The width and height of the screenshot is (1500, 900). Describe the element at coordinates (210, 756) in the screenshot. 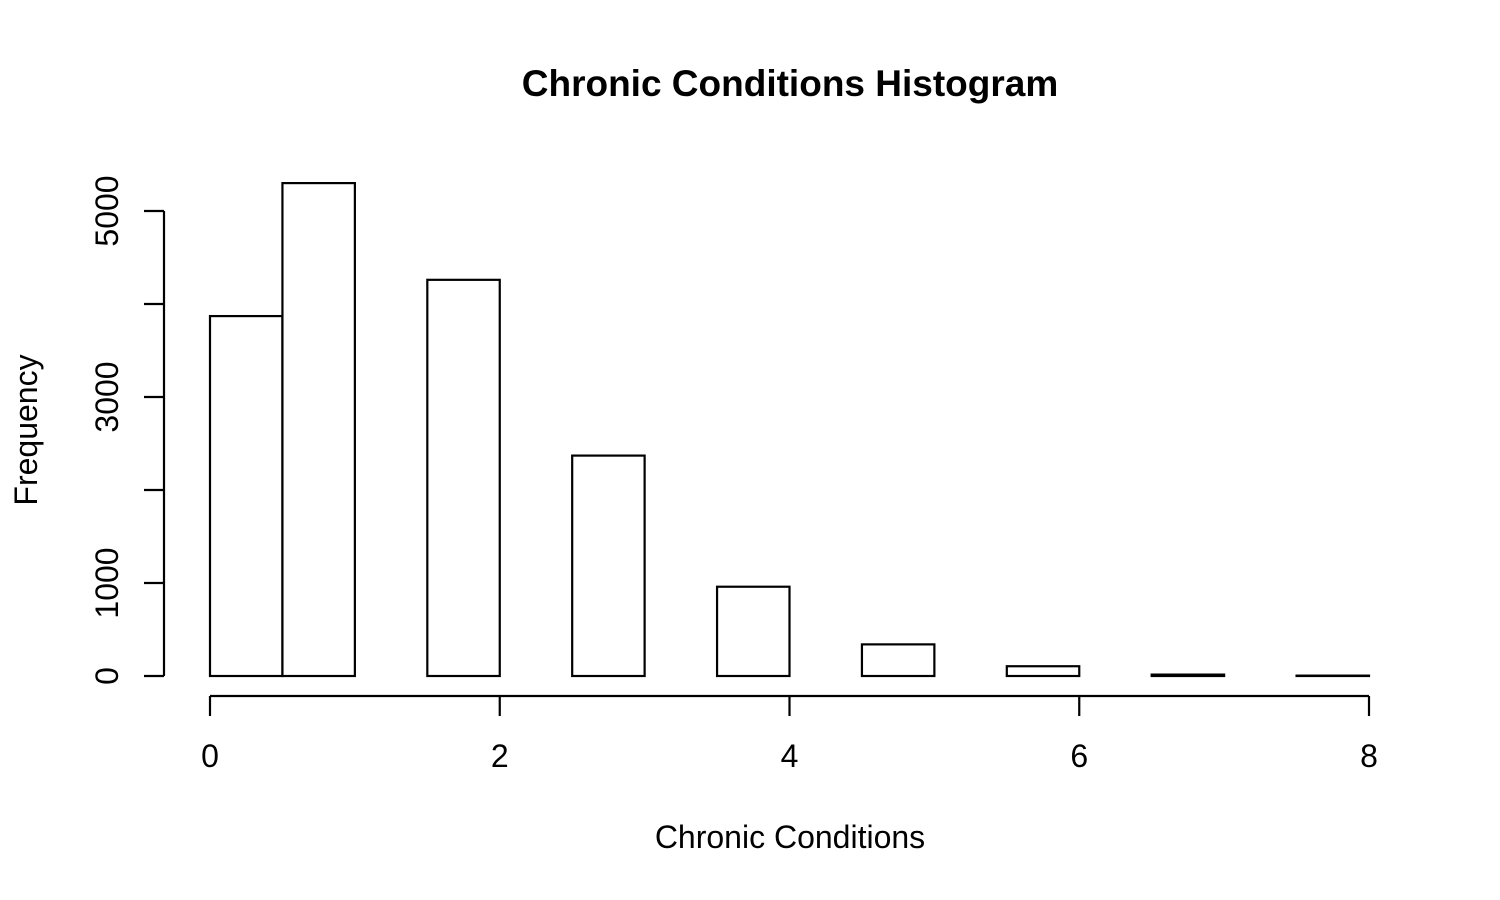

I see `x-tick-label-0: 0` at that location.